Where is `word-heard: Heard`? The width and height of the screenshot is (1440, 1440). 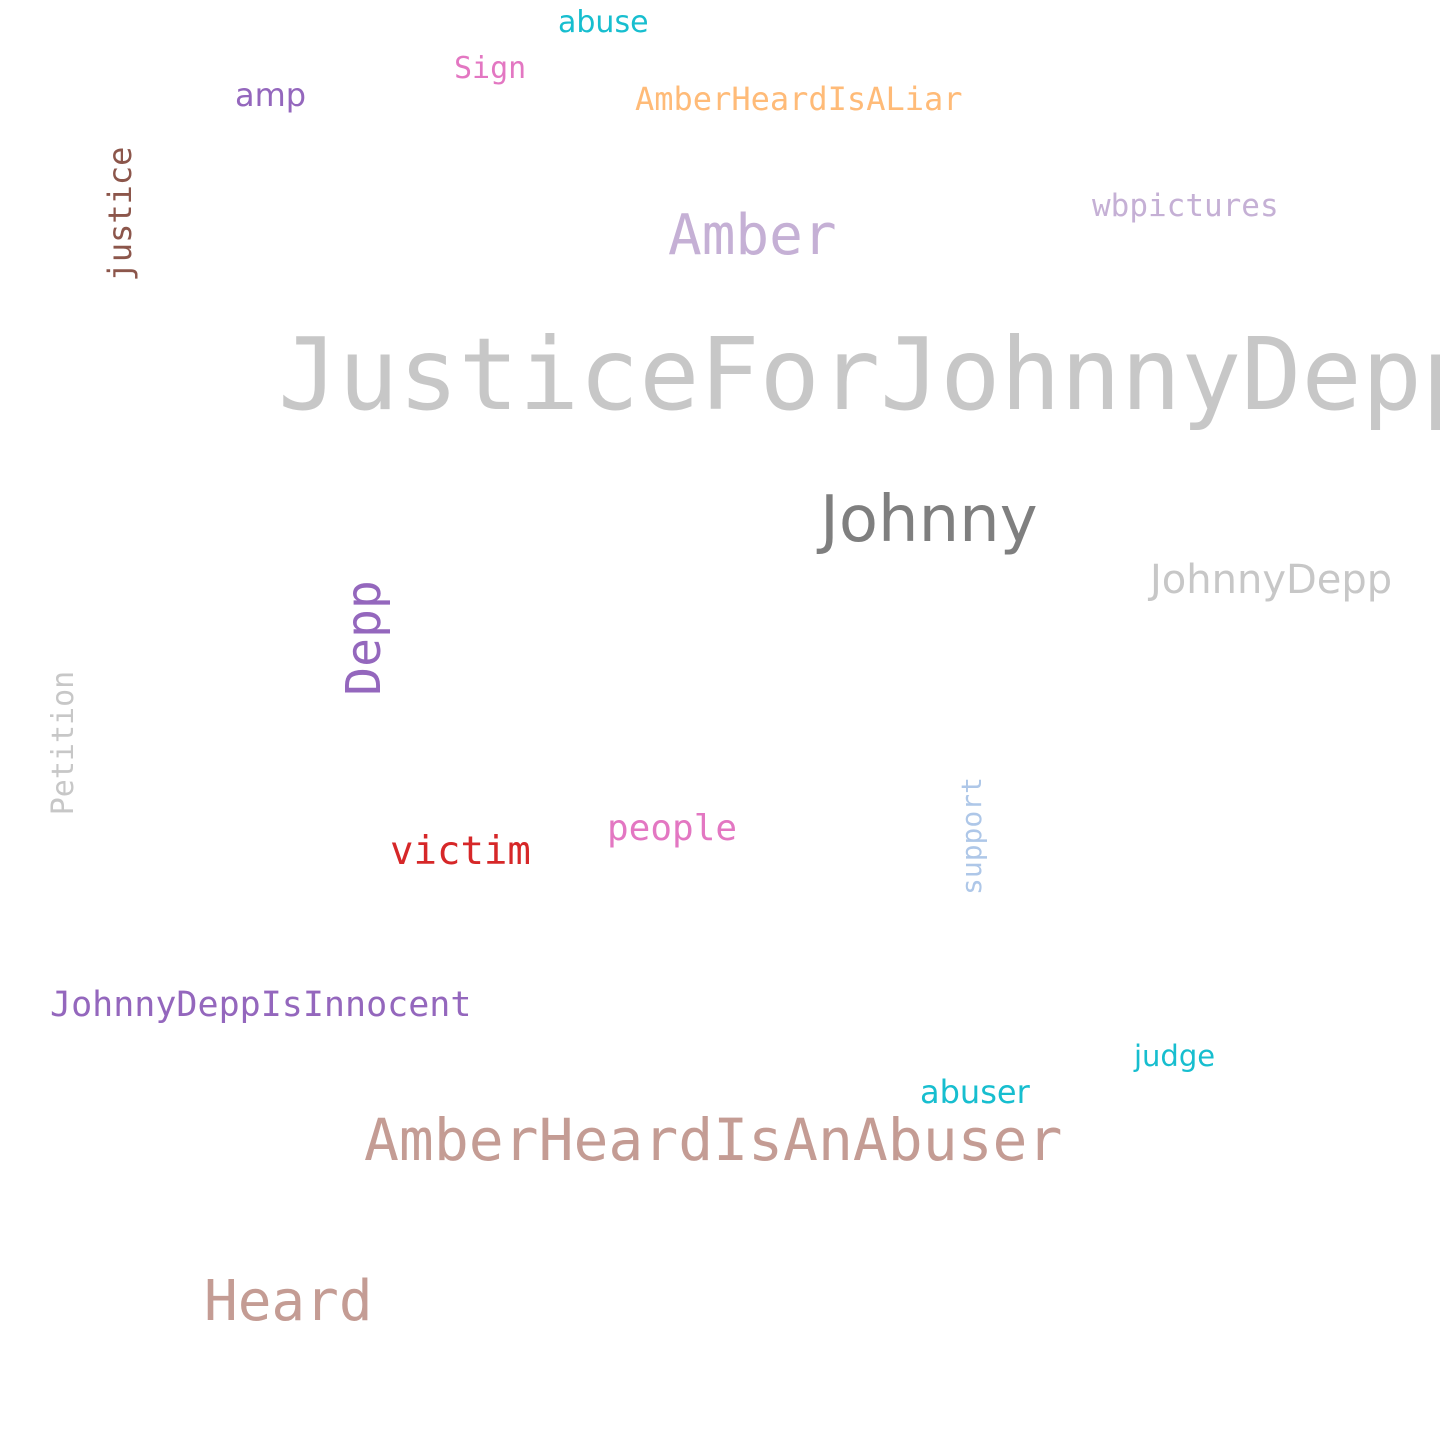 word-heard: Heard is located at coordinates (288, 1301).